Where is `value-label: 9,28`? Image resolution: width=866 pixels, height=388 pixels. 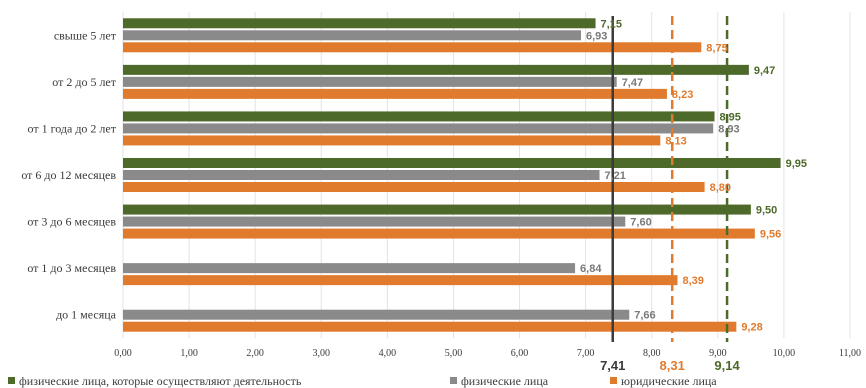
value-label: 9,28 is located at coordinates (751, 328).